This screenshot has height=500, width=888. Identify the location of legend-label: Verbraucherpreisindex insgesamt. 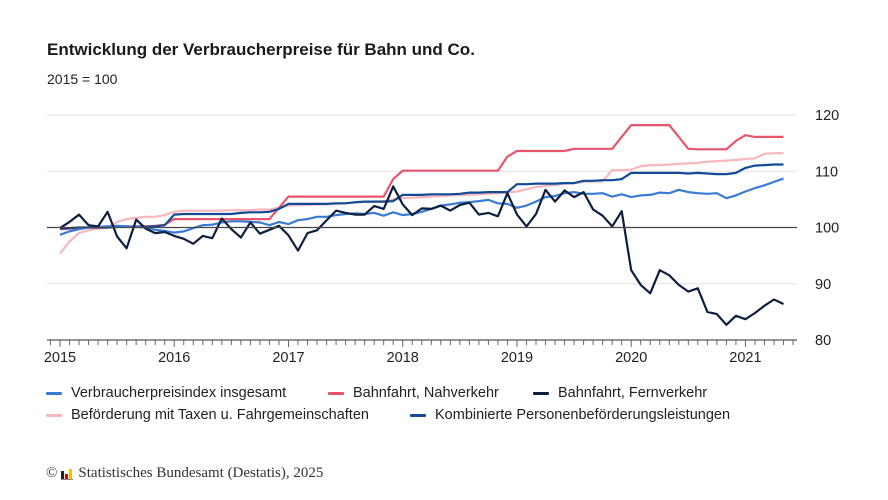
(179, 393).